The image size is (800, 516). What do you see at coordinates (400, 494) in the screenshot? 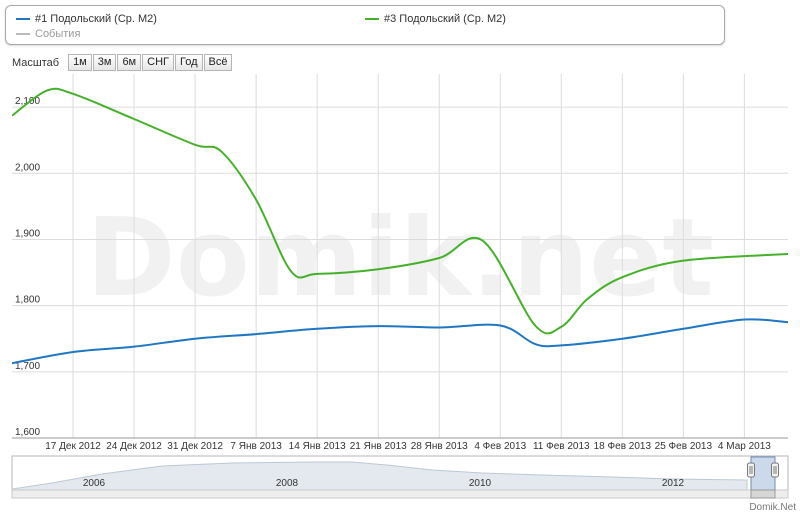
I see `navigator-scrollbar-track` at bounding box center [400, 494].